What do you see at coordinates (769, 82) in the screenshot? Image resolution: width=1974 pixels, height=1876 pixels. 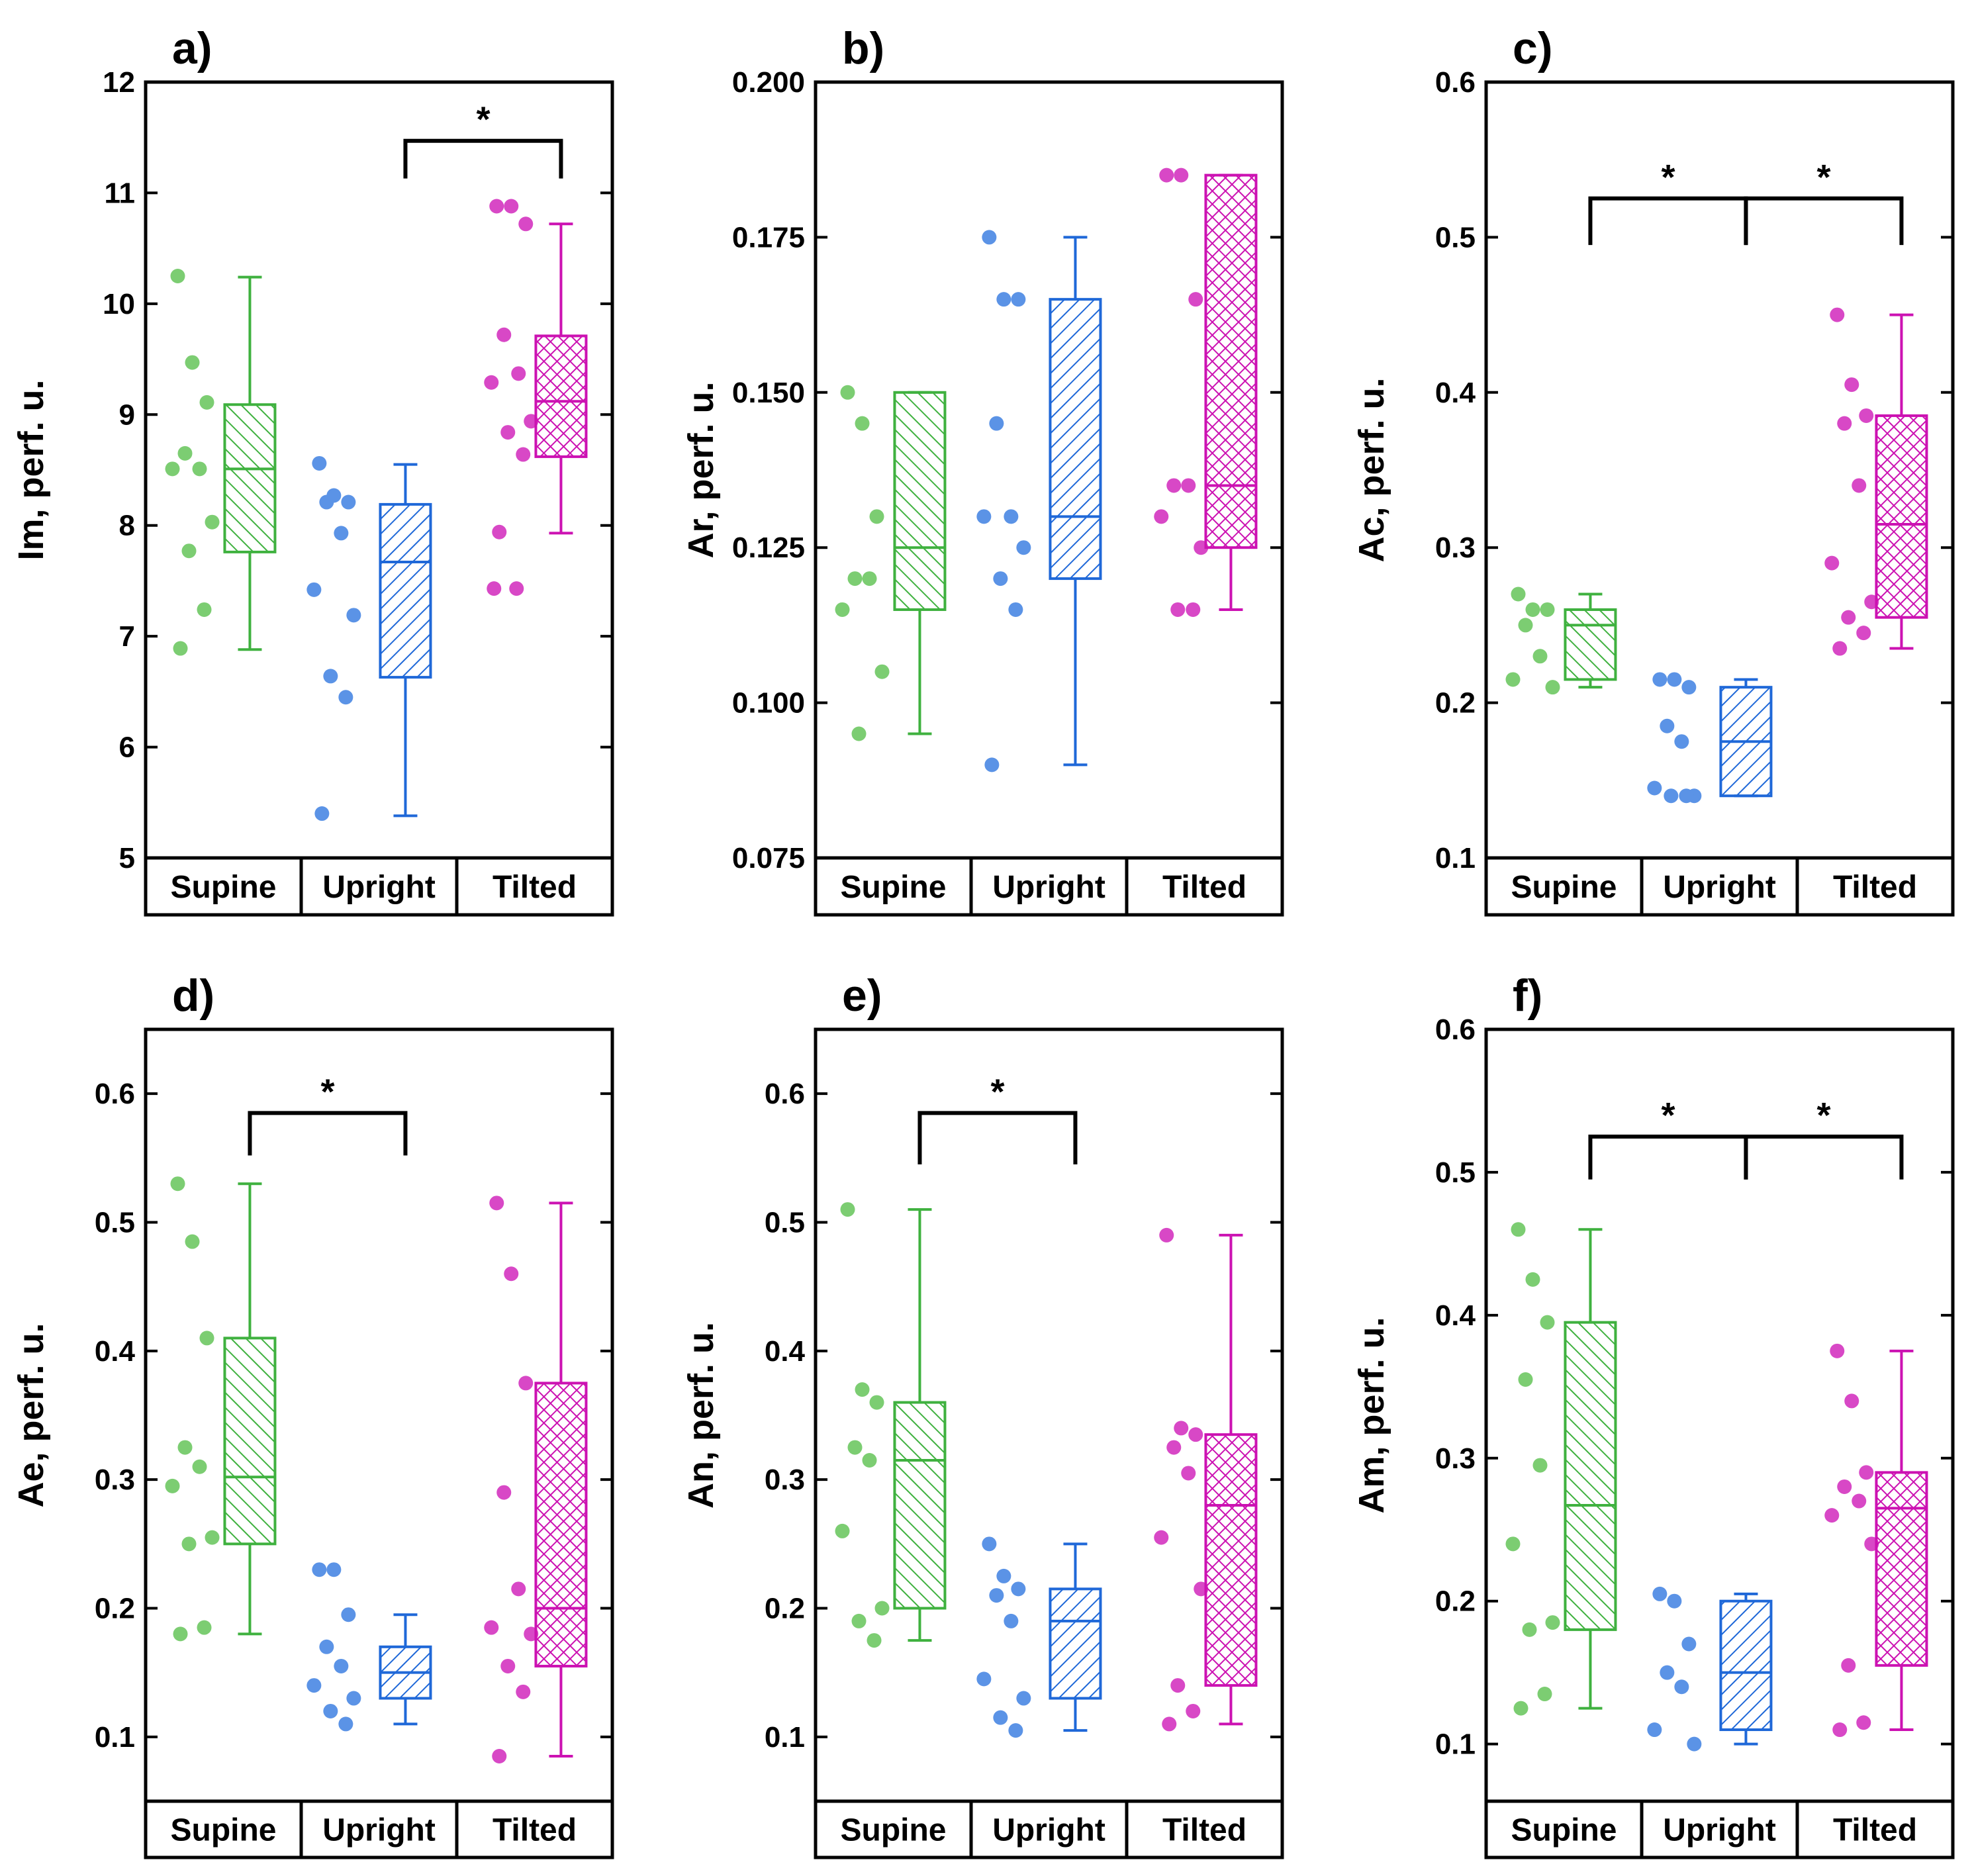 I see `y-tick-label: 0.200` at bounding box center [769, 82].